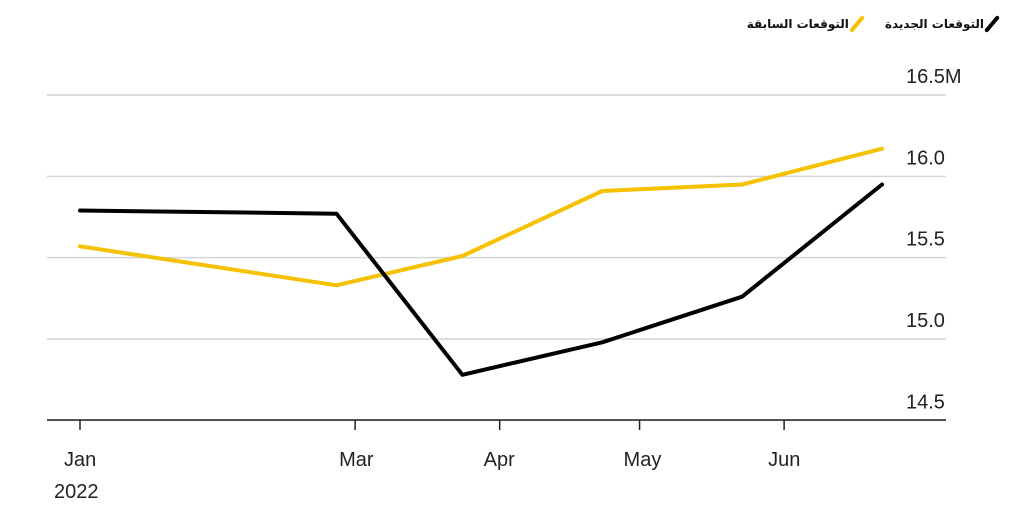  I want to click on legend-label-new: التوقعات الجديدة, so click(934, 24).